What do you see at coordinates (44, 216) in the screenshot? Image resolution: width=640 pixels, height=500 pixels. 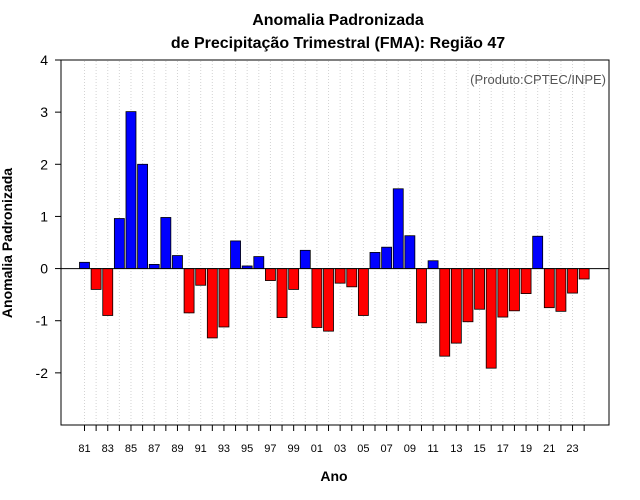 I see `y-tick-label: 1` at bounding box center [44, 216].